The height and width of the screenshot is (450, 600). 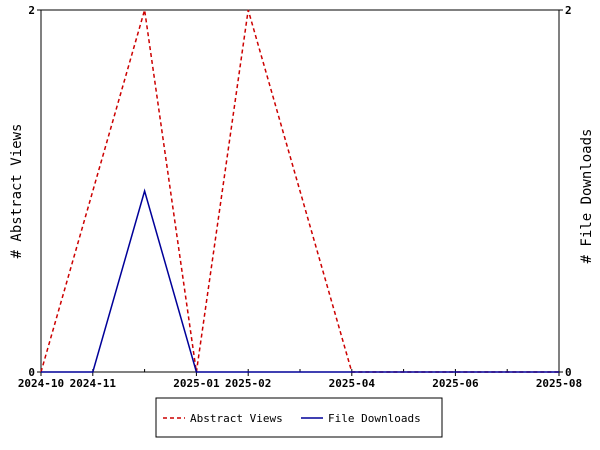 I want to click on x-tick-label: 2025-06, so click(x=455, y=383).